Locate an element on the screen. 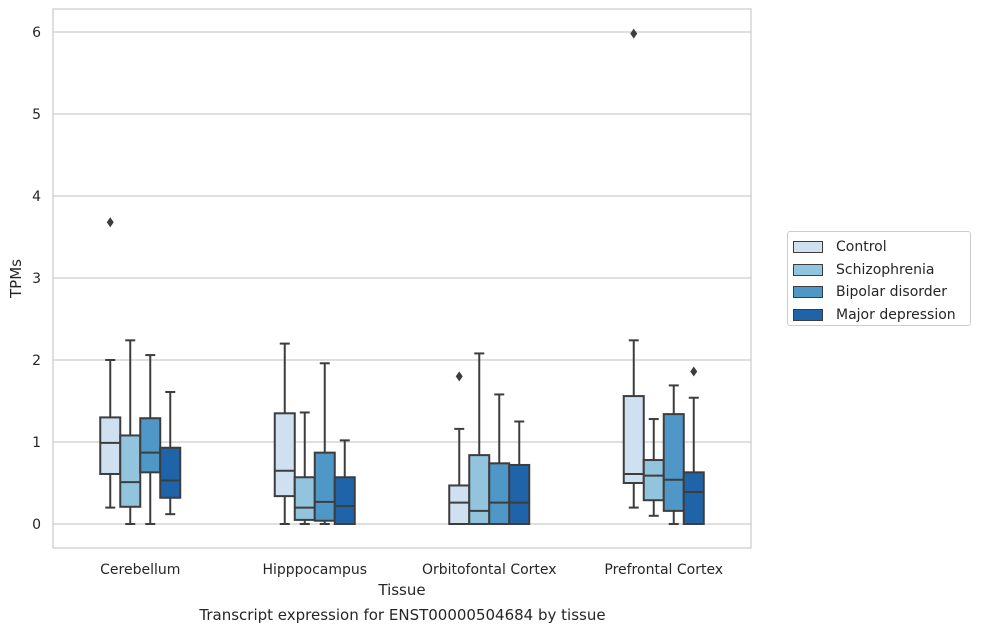  legend-swatch-major-depression is located at coordinates (808, 314).